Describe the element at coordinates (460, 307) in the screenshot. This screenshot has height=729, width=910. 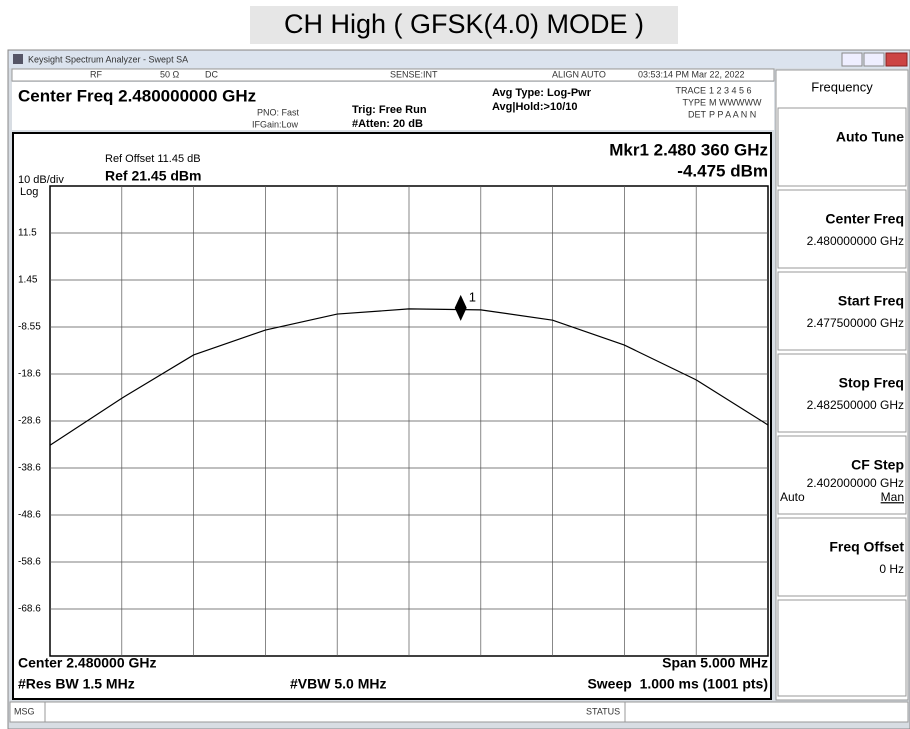
I see `marker` at that location.